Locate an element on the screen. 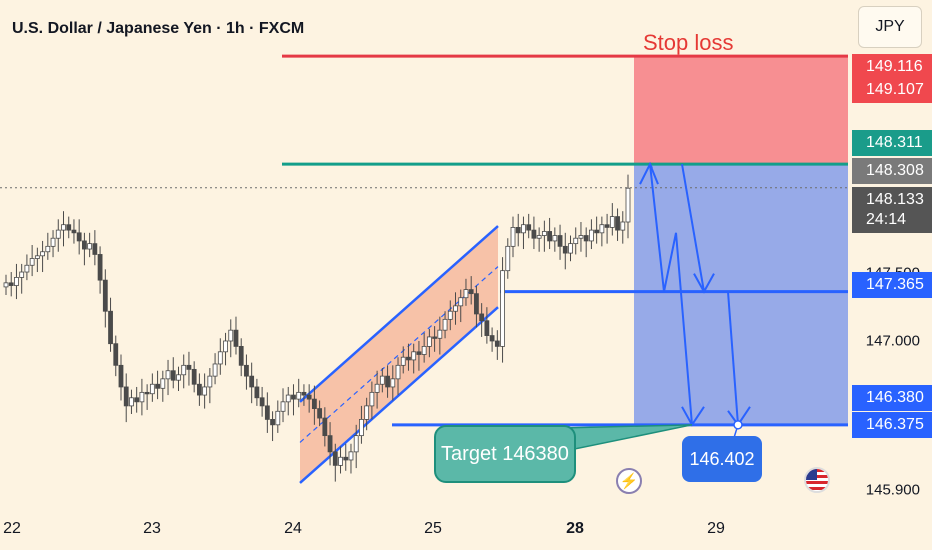  channel-fill is located at coordinates (399, 354).